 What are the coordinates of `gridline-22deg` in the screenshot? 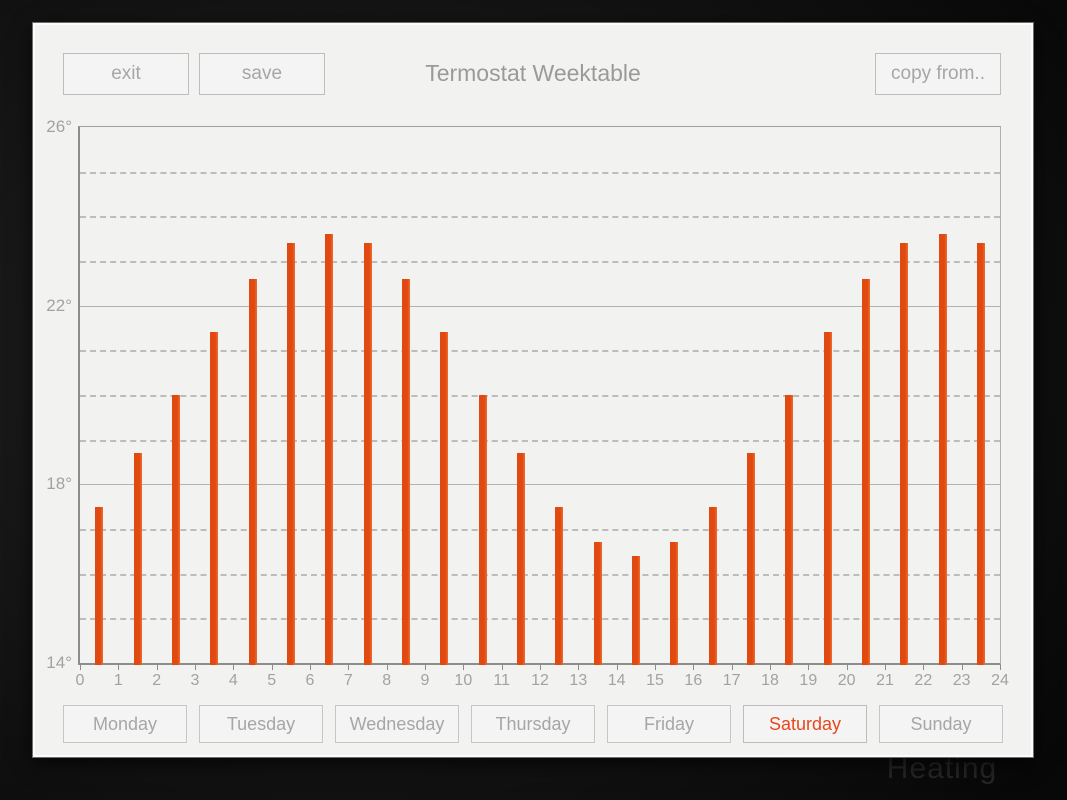 It's located at (540, 306).